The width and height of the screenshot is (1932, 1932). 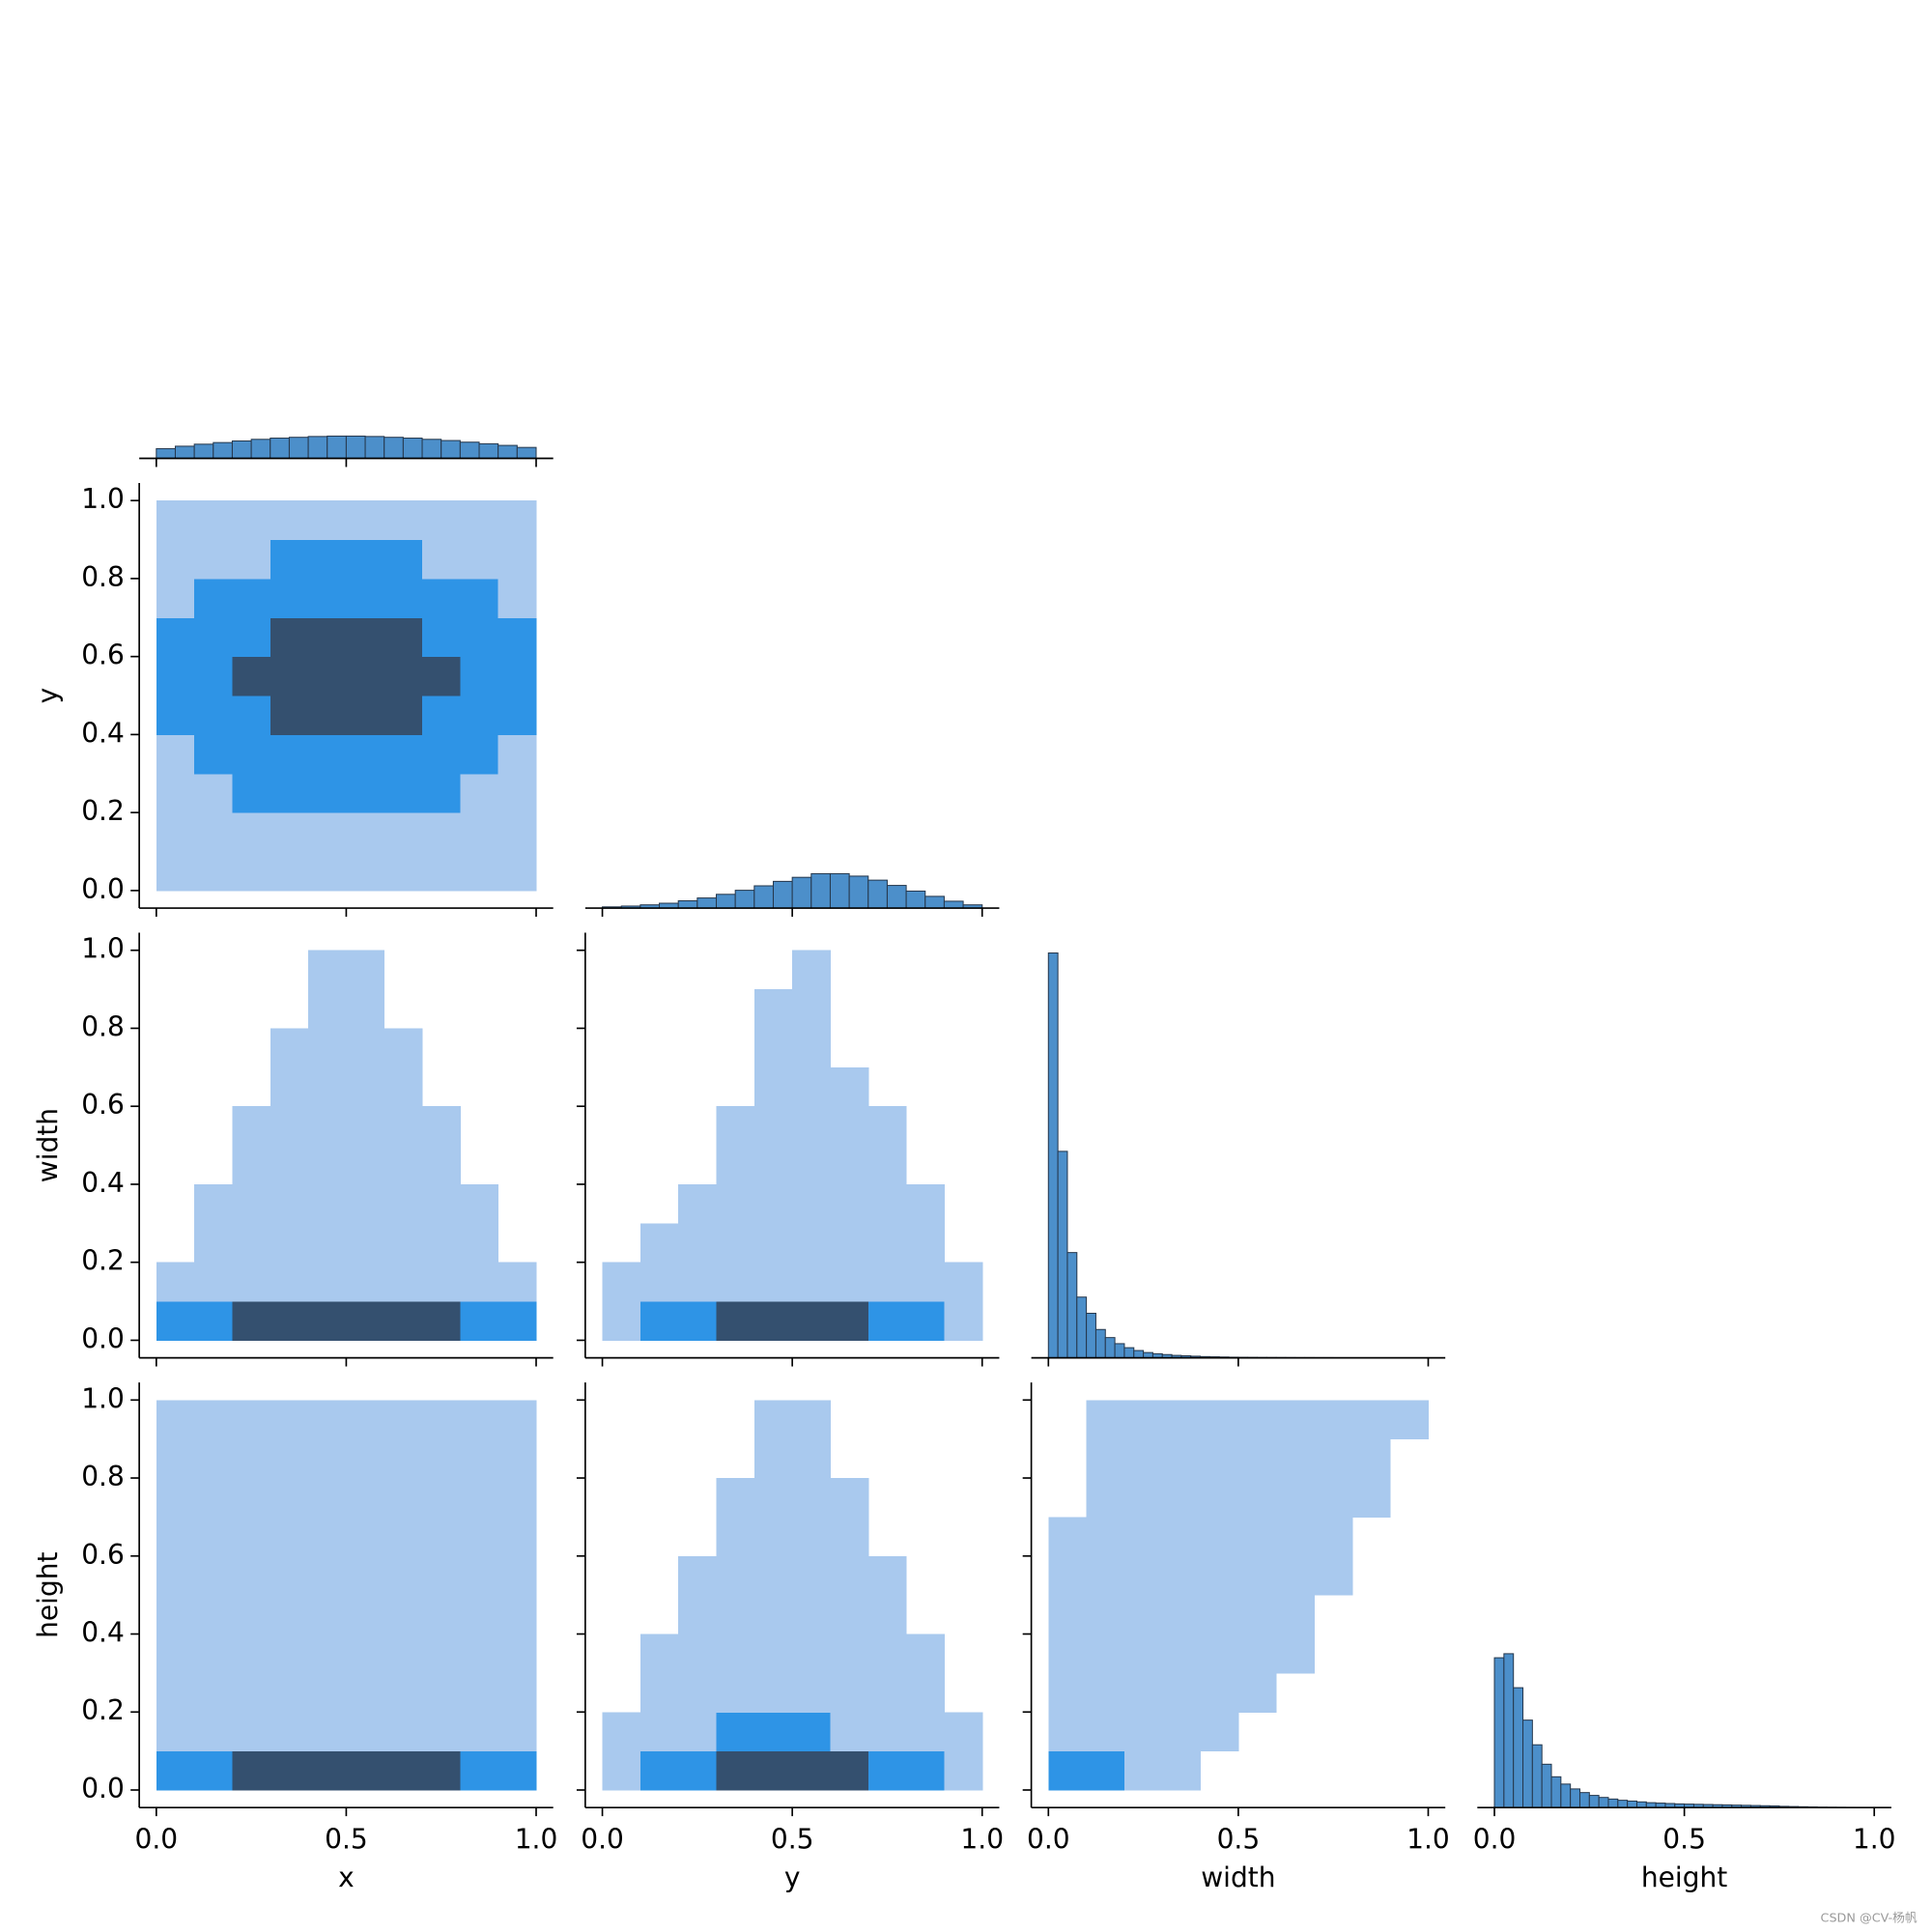 I want to click on x-tick-label: 0.0, so click(x=602, y=1840).